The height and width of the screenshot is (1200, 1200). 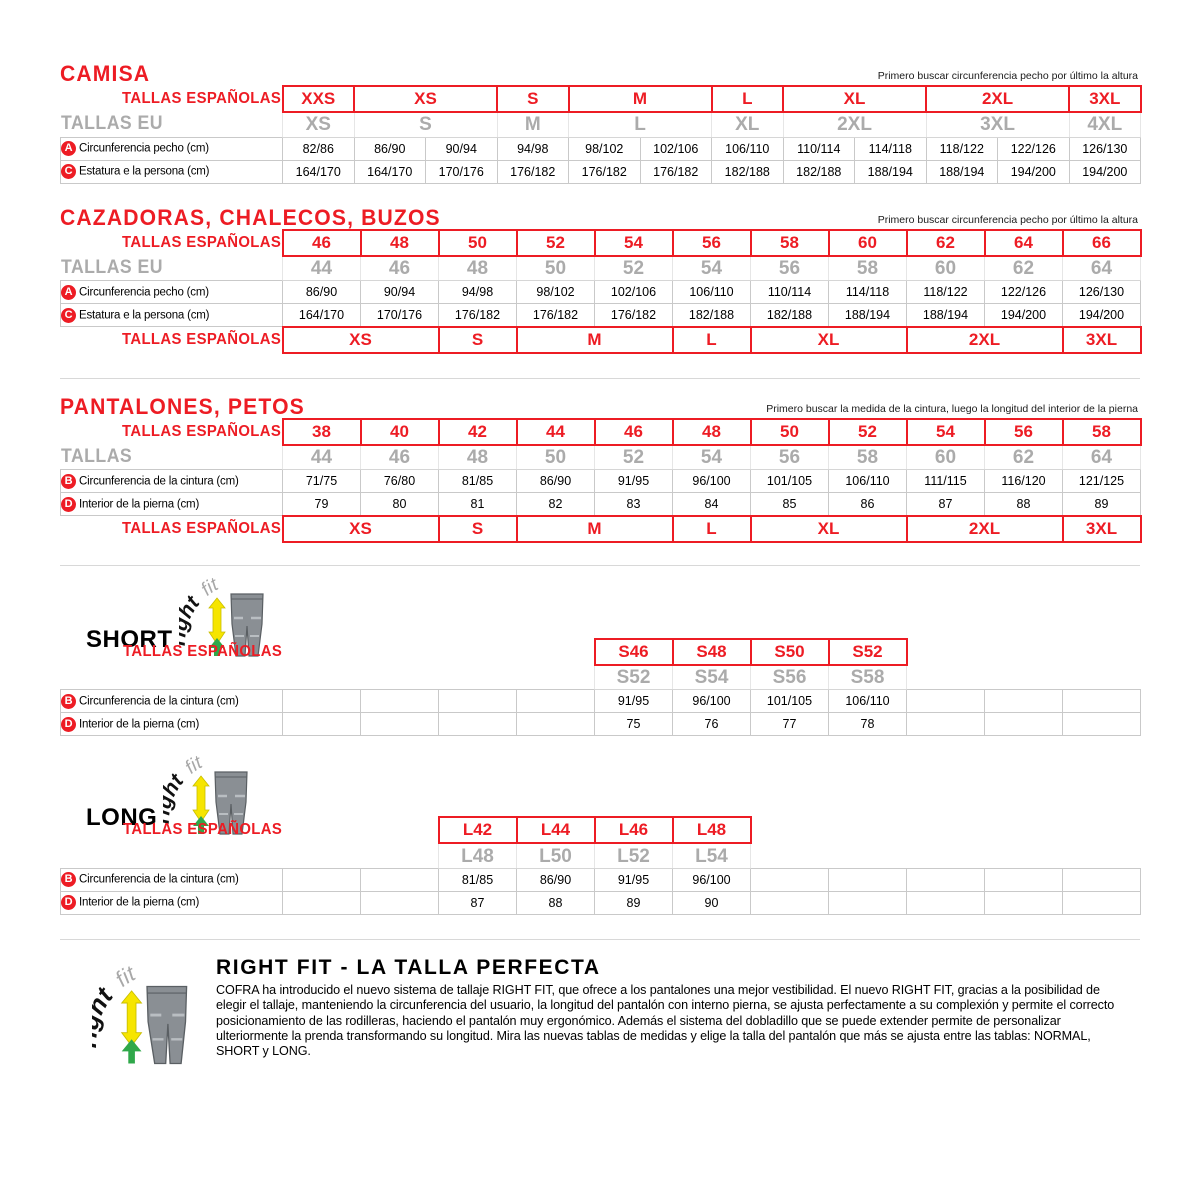 I want to click on tallas-eu-cell: 62, so click(x=1023, y=268).